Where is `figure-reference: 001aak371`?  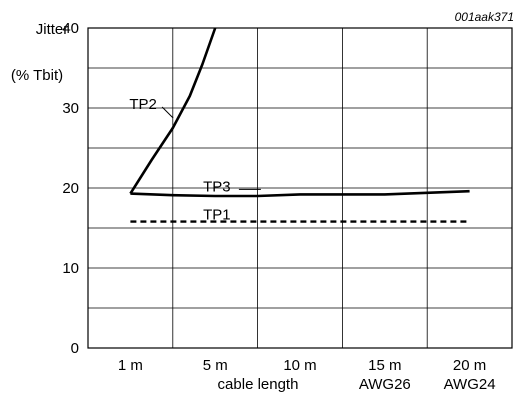
figure-reference: 001aak371 is located at coordinates (484, 17).